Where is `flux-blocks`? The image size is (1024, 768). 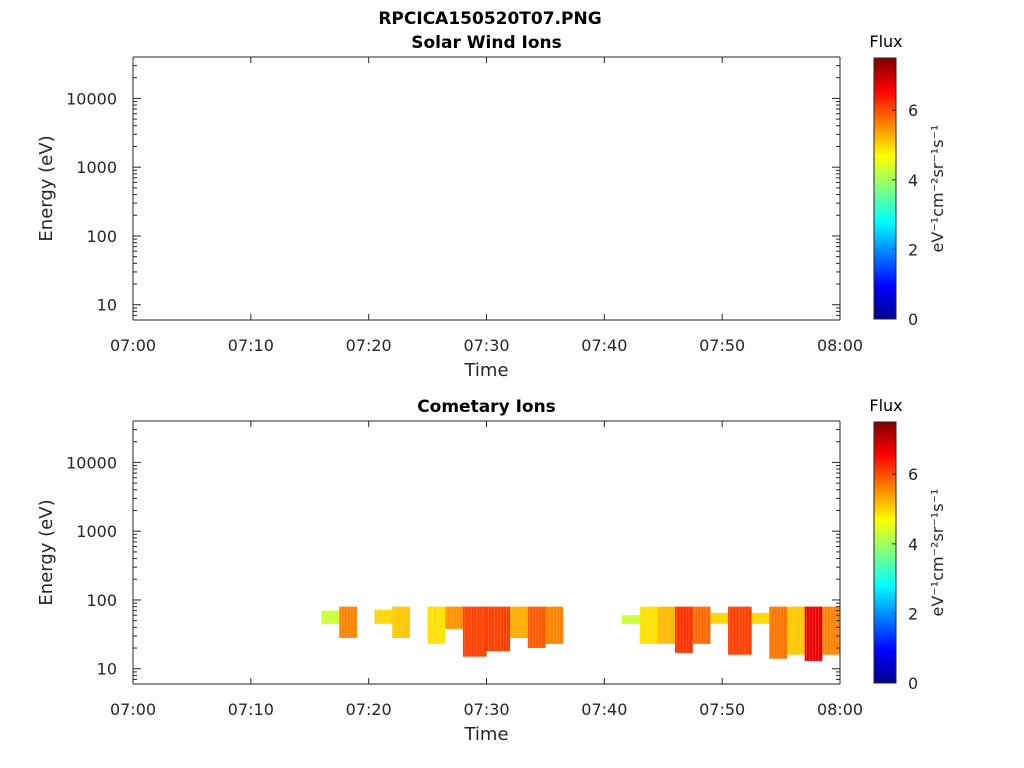 flux-blocks is located at coordinates (580, 633).